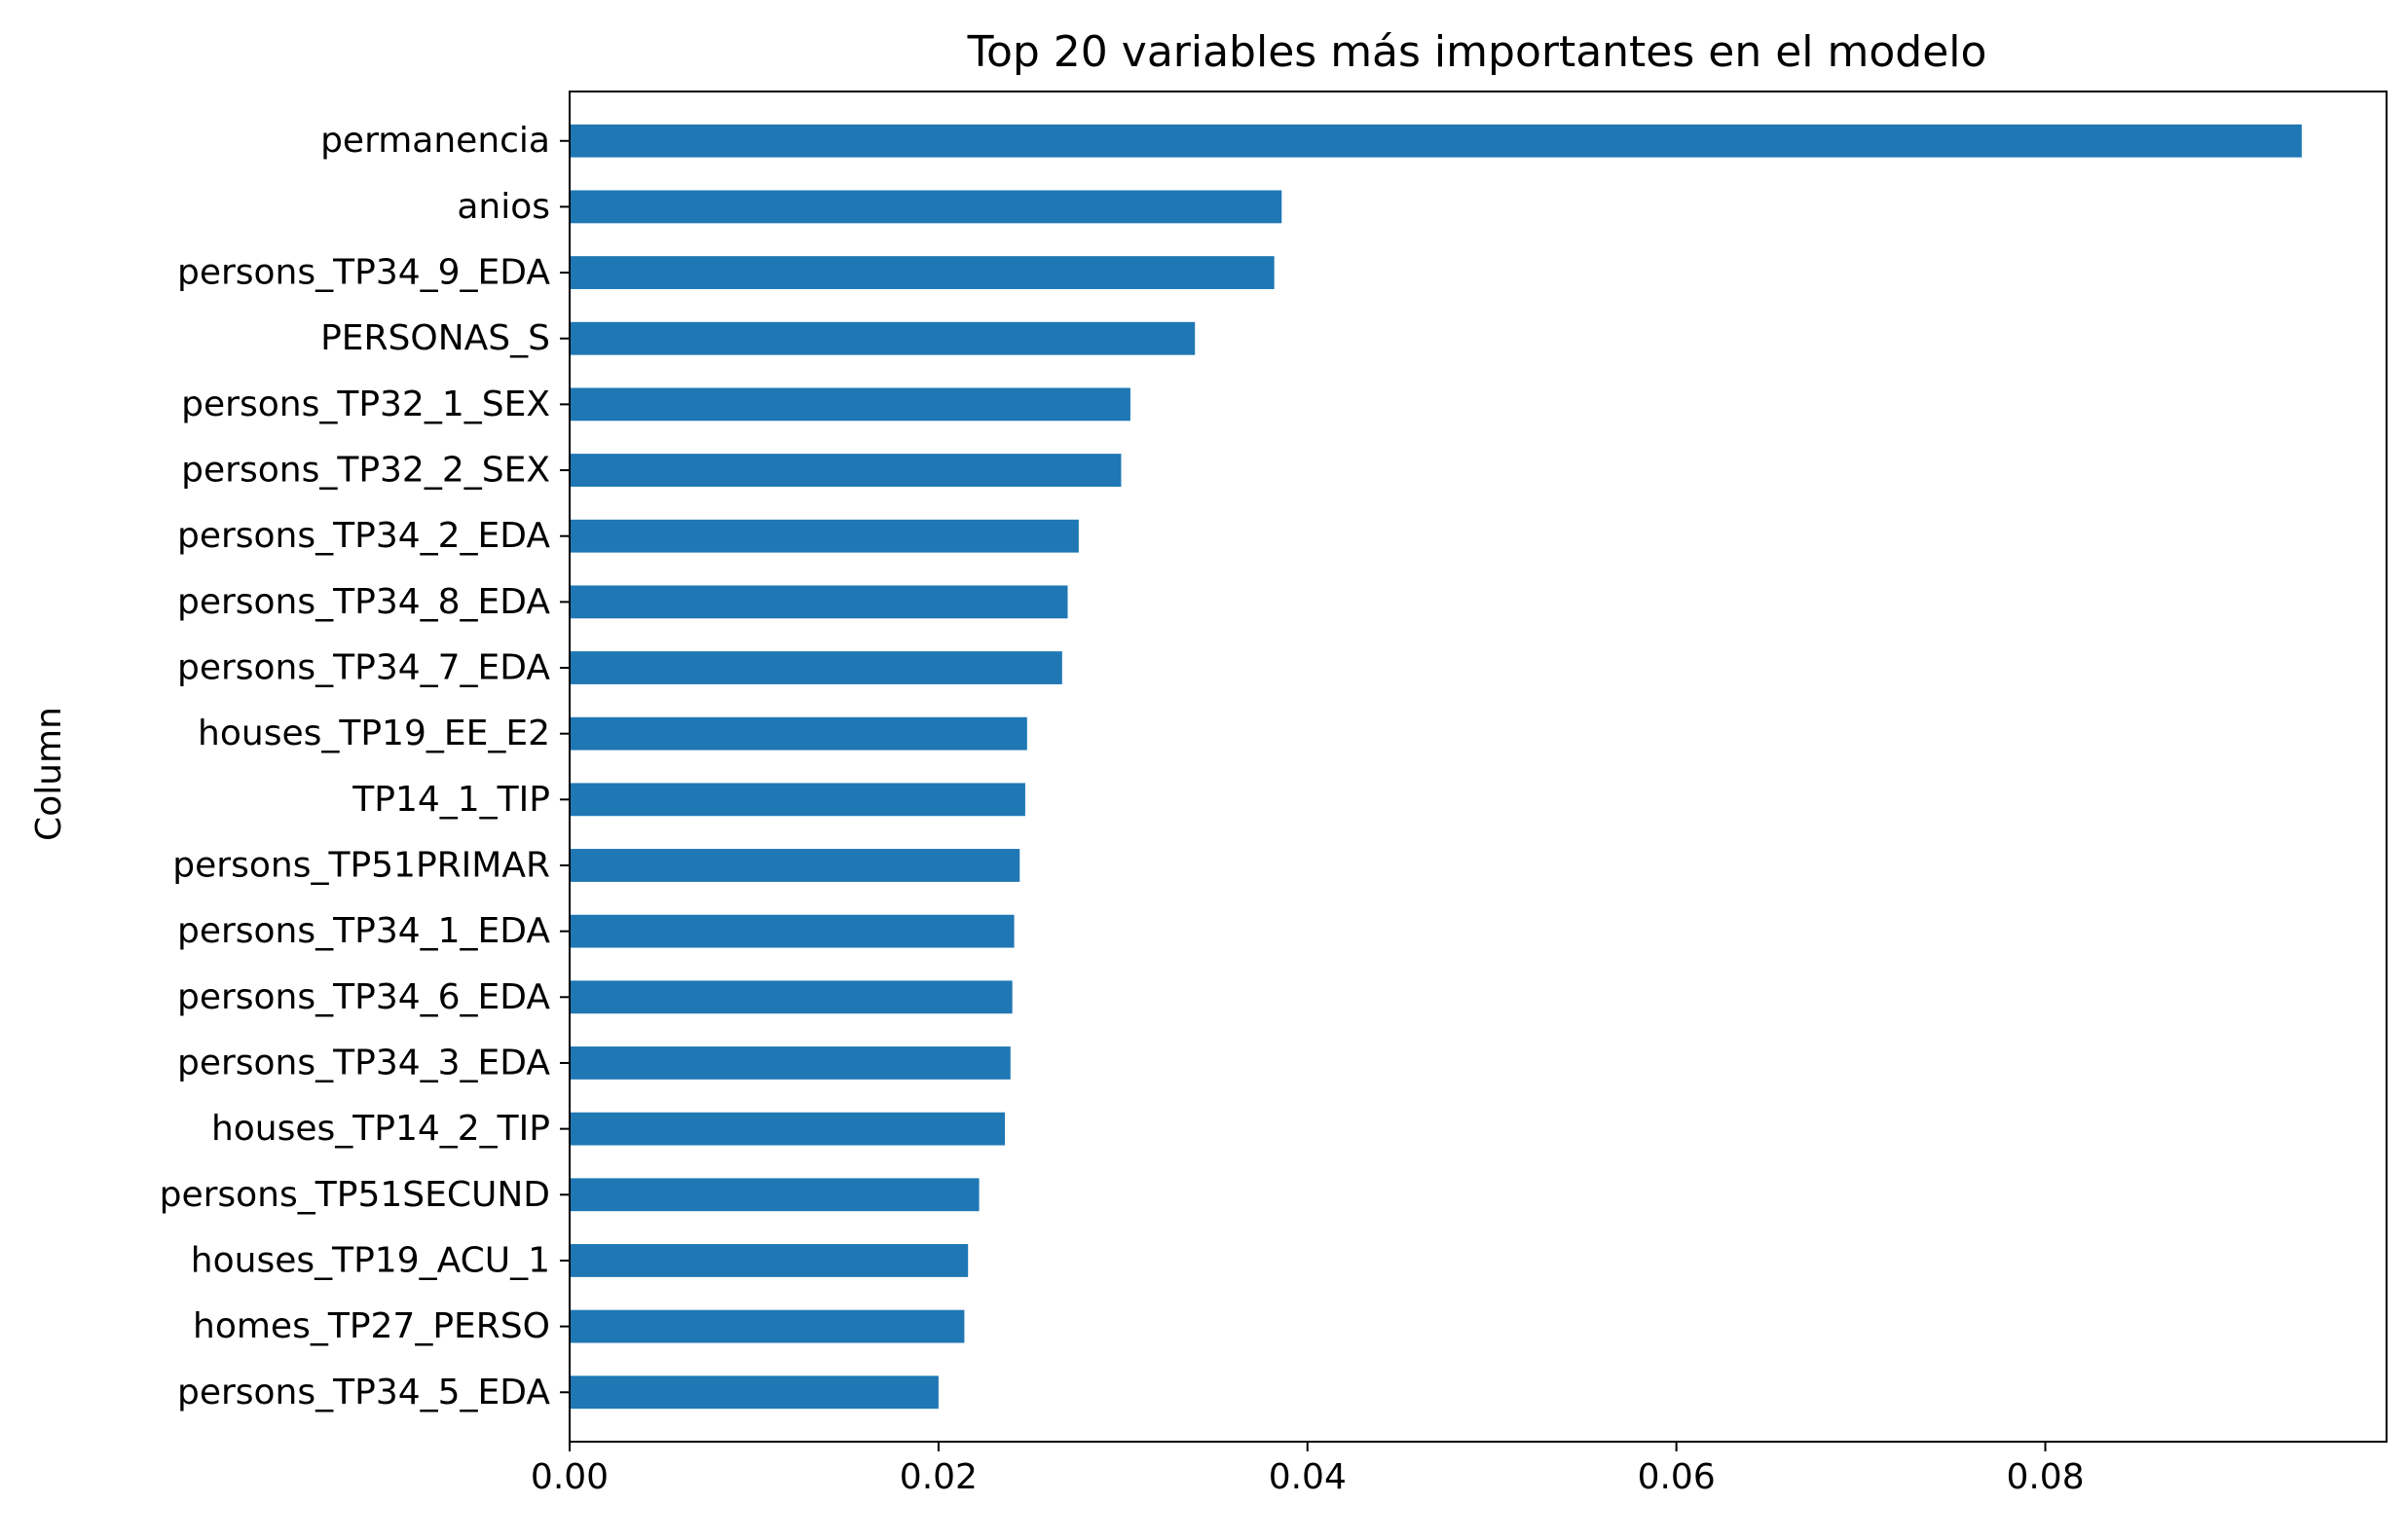 Image resolution: width=2407 pixels, height=1540 pixels. I want to click on y-tick-label: persons_TP34_3_EDA, so click(363, 1062).